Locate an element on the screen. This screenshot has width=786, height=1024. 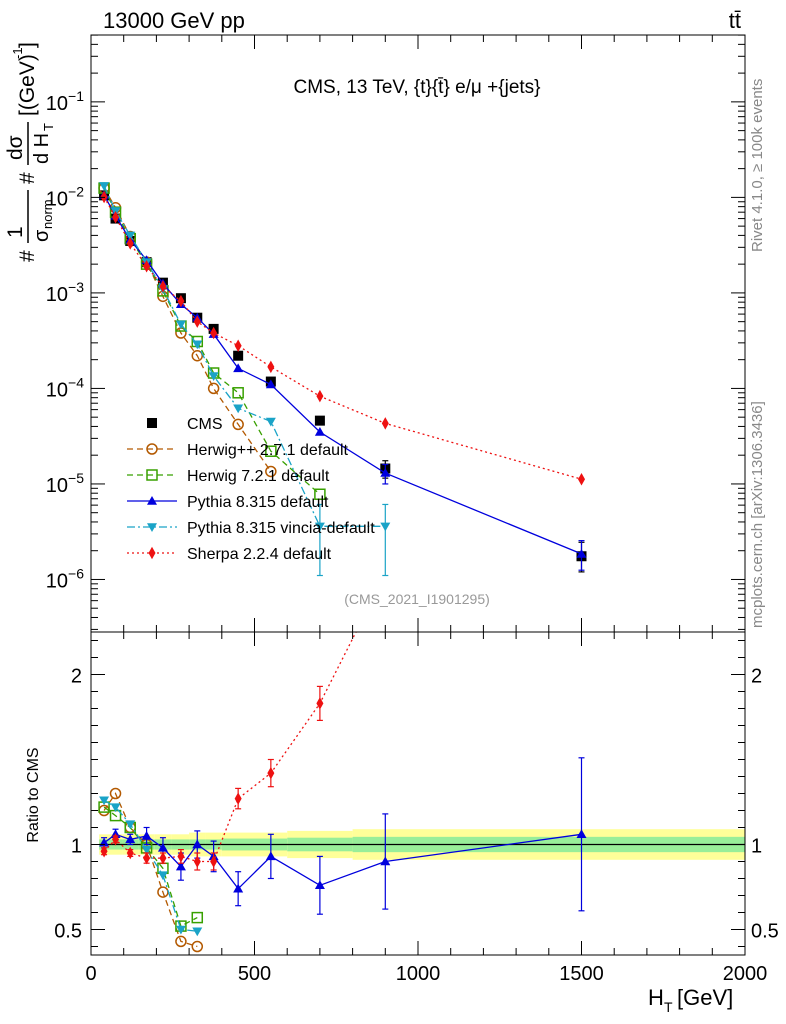
legend-label: CMS is located at coordinates (205, 424).